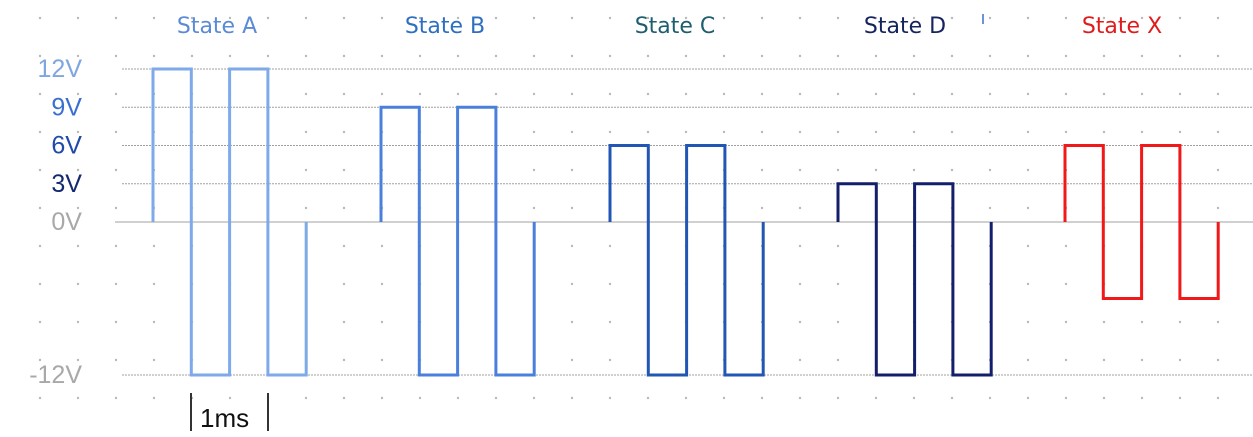 This screenshot has height=437, width=1253. I want to click on waveform-state-x, so click(1141, 222).